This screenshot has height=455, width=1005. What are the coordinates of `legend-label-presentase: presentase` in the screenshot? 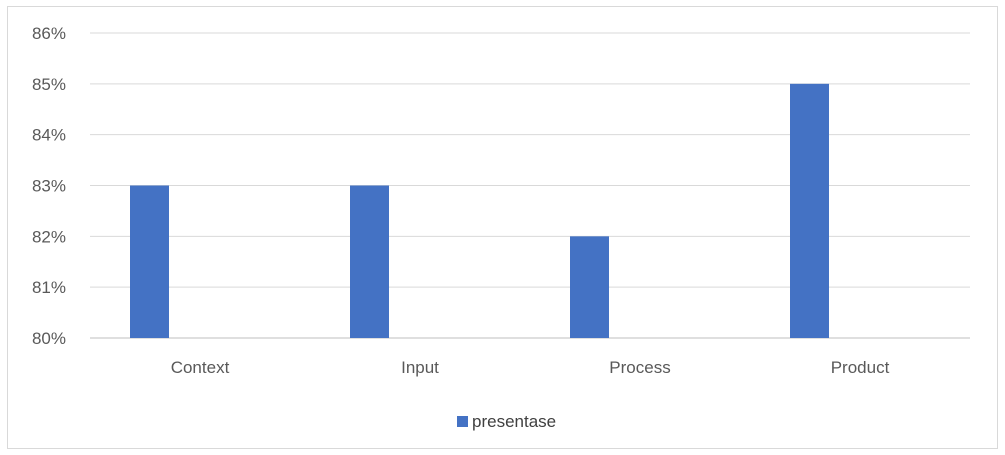 It's located at (514, 421).